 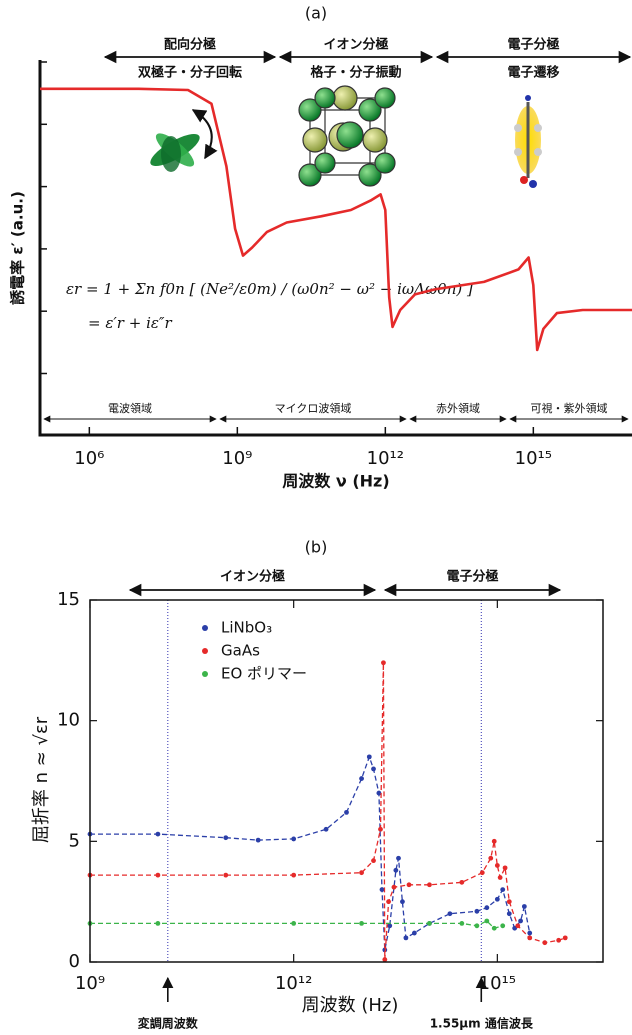 I want to click on reference-label: 変調周波数, so click(x=168, y=1023).